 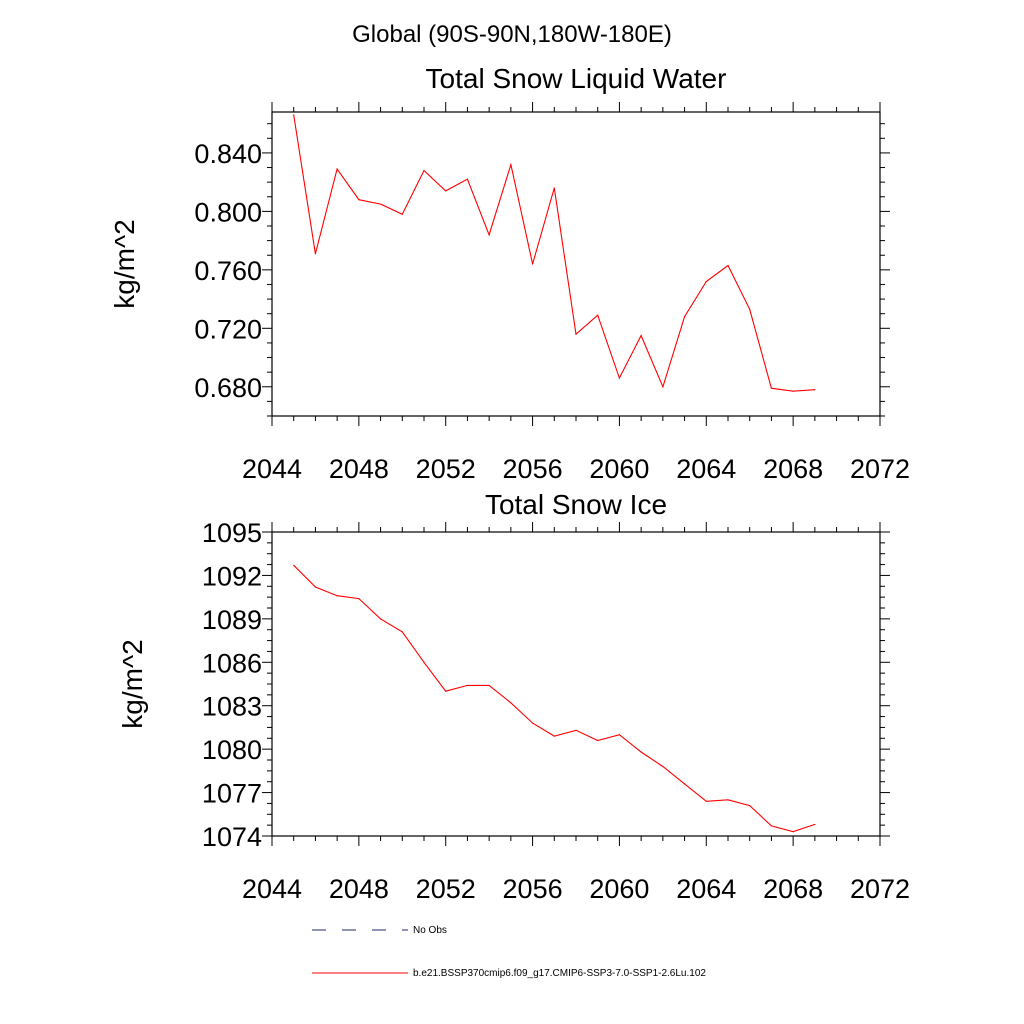 I want to click on snow-ice-y-tick-label: 1095, so click(x=232, y=533).